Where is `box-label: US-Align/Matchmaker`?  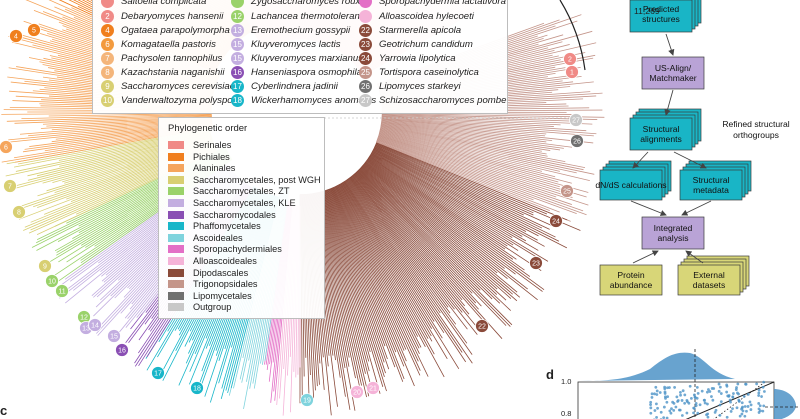
box-label: US-Align/Matchmaker is located at coordinates (672, 73).